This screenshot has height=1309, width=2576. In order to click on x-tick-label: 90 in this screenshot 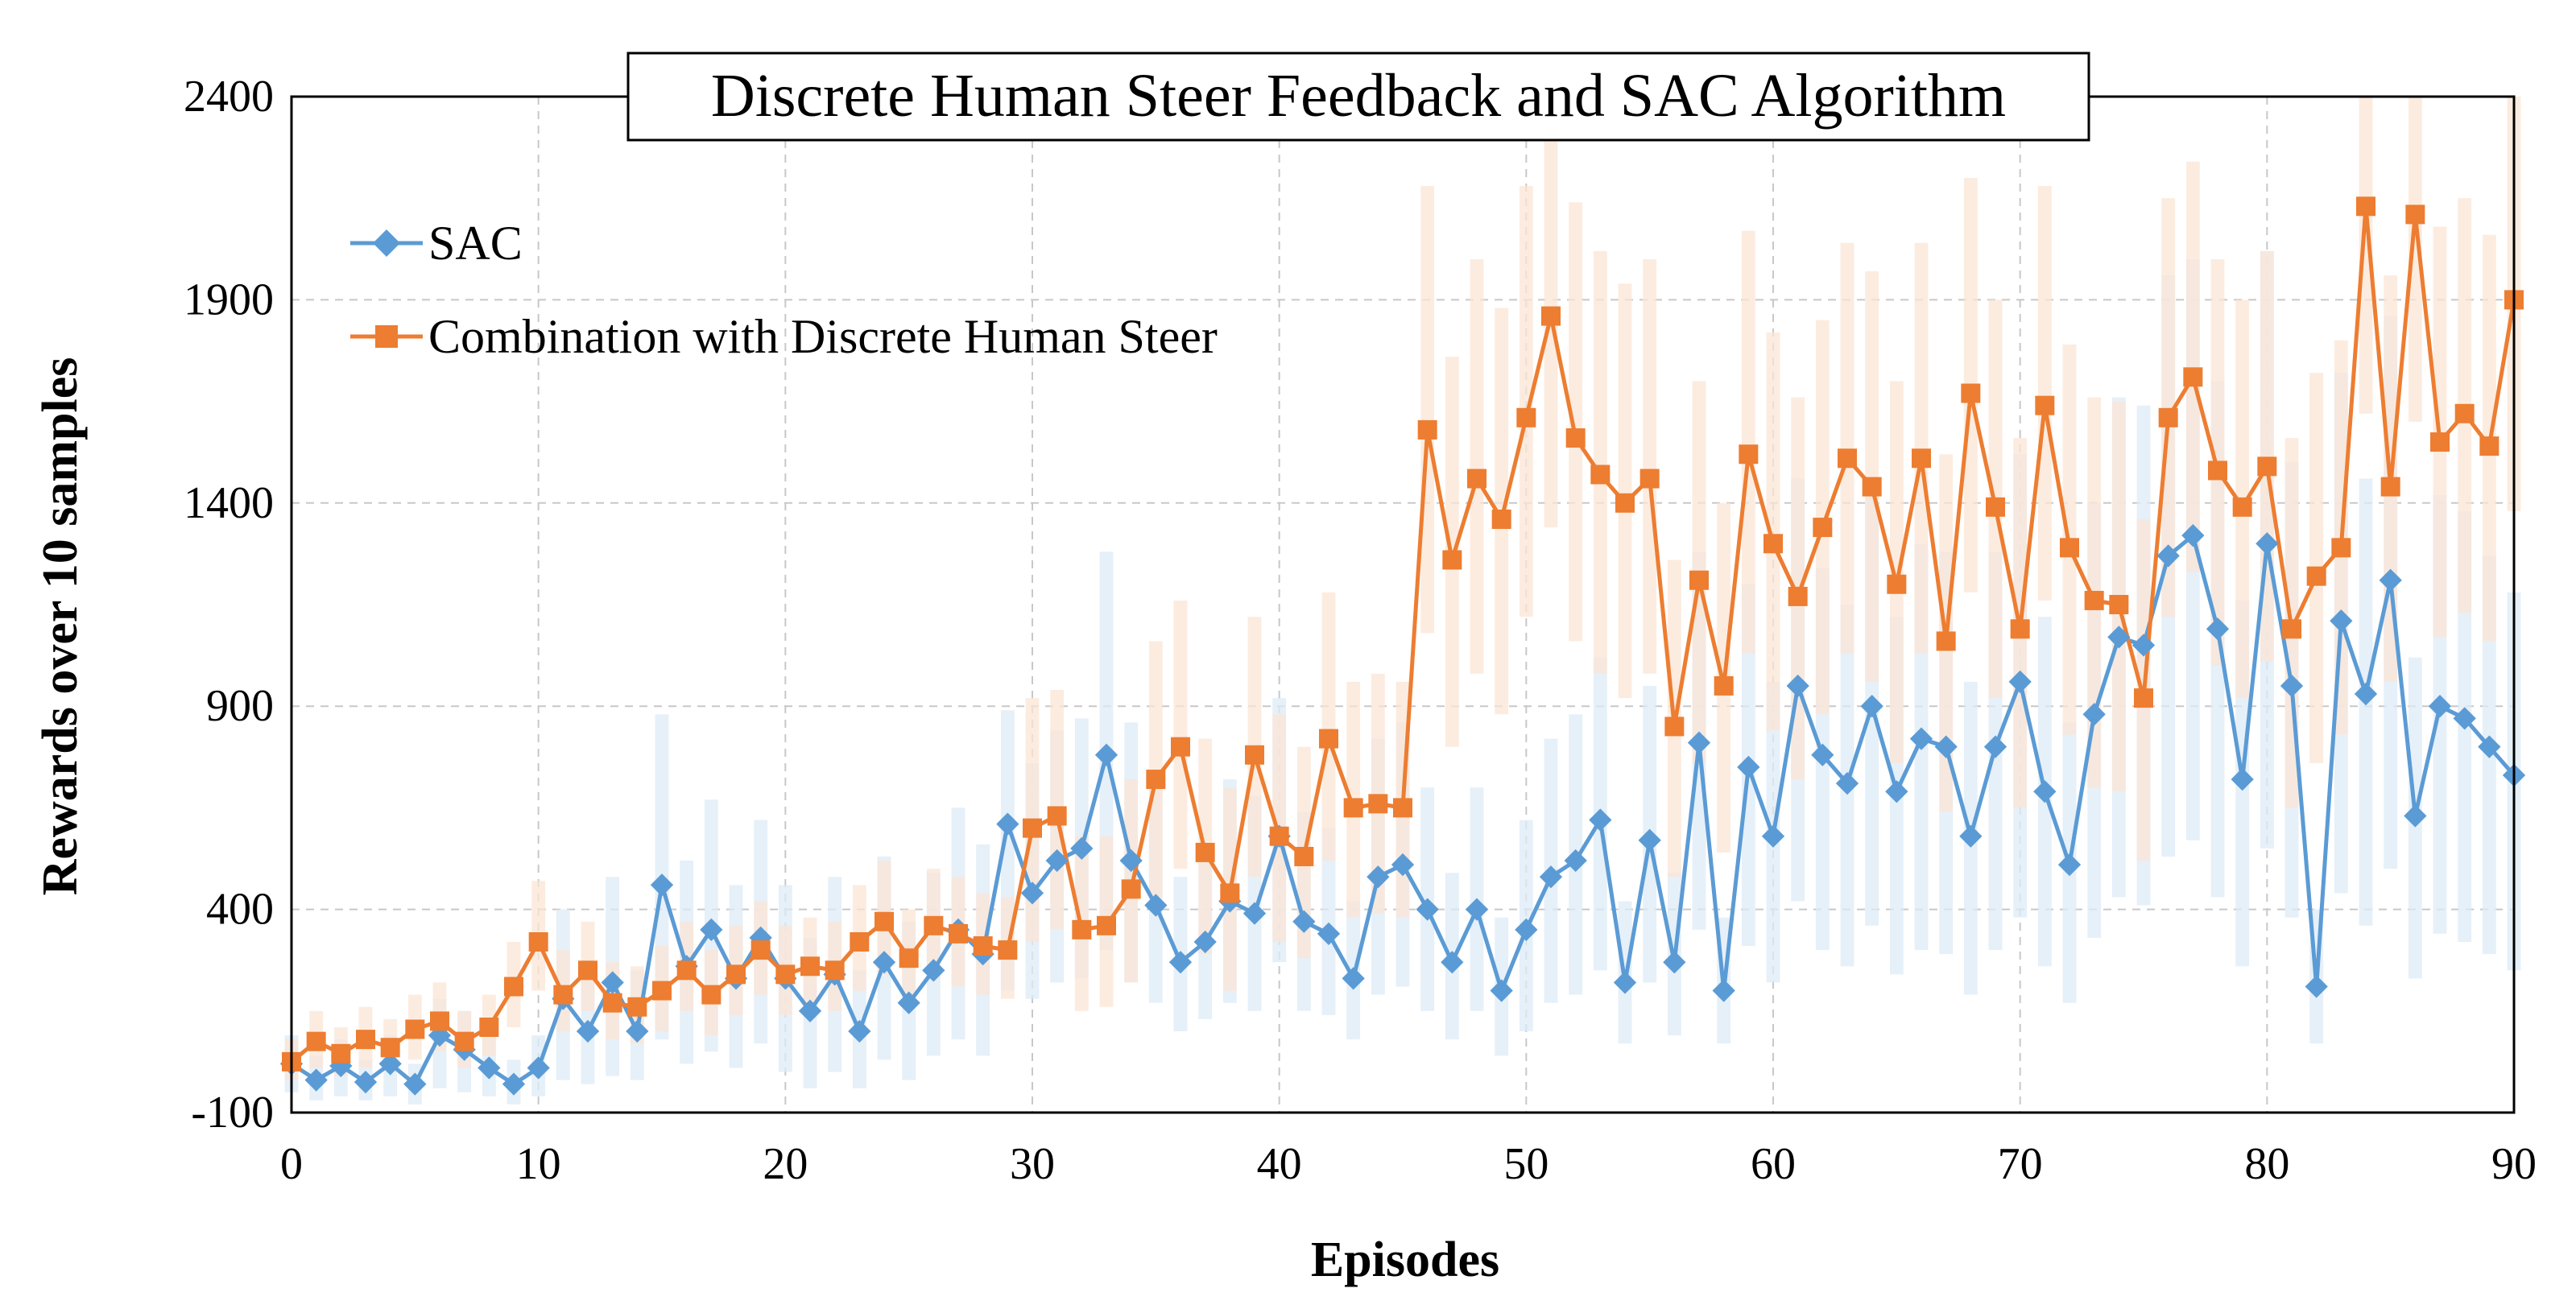, I will do `click(2514, 1164)`.